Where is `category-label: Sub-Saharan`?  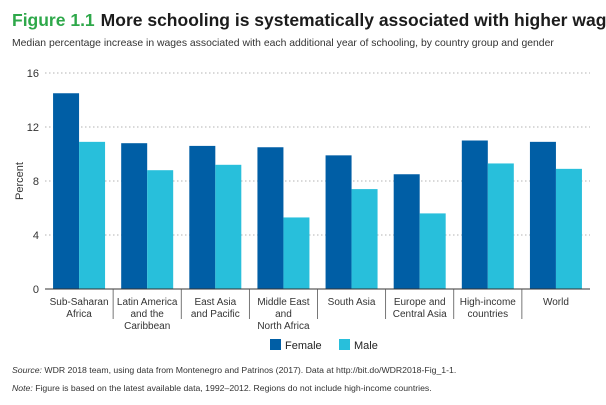
category-label: Sub-Saharan is located at coordinates (79, 302).